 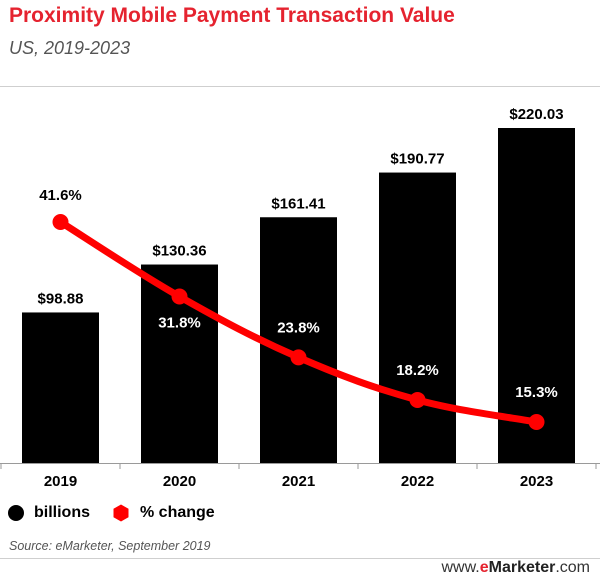 I want to click on legend-label-billions: billions, so click(x=62, y=512).